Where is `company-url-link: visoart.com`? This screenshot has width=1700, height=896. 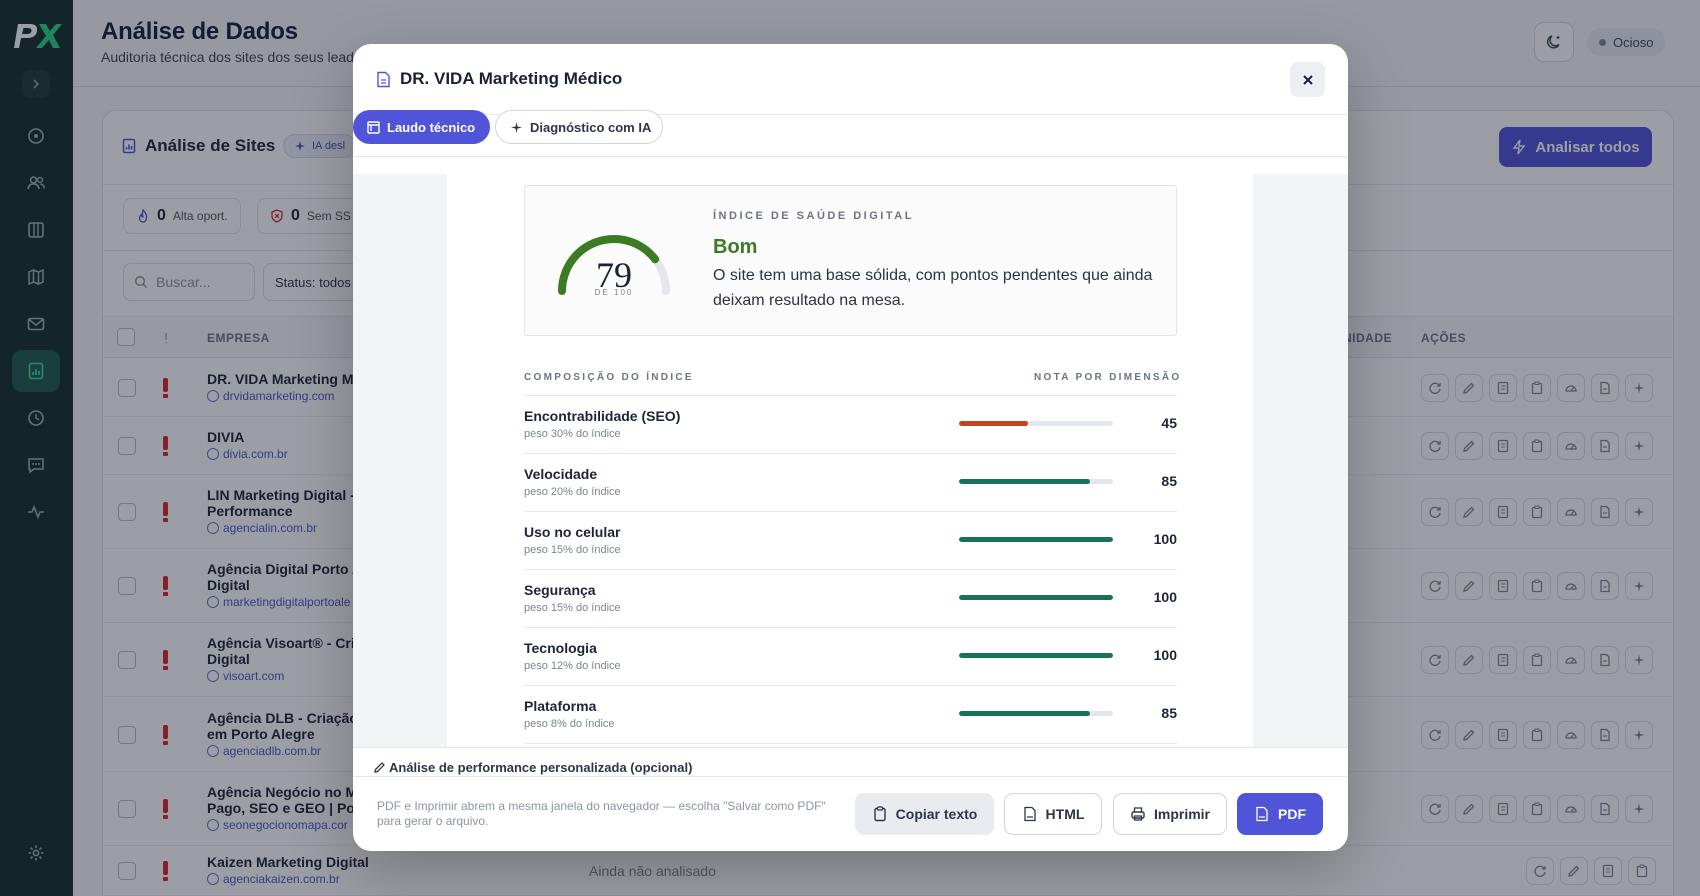 company-url-link: visoart.com is located at coordinates (245, 676).